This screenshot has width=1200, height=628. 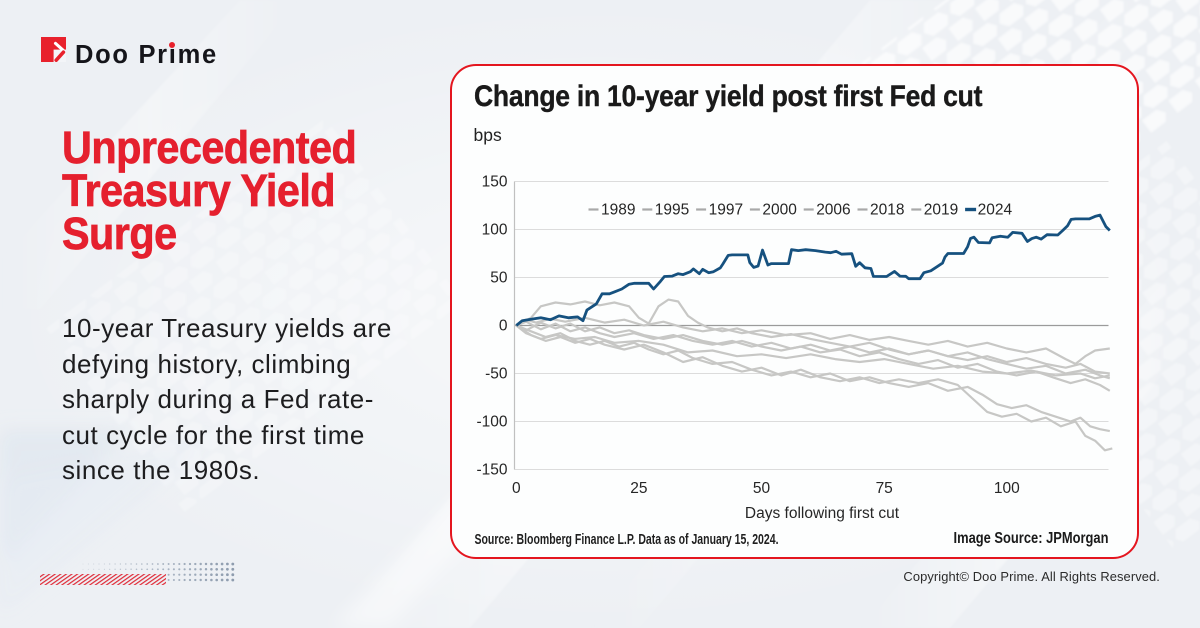 I want to click on svg-text: 1995, so click(x=671, y=209).